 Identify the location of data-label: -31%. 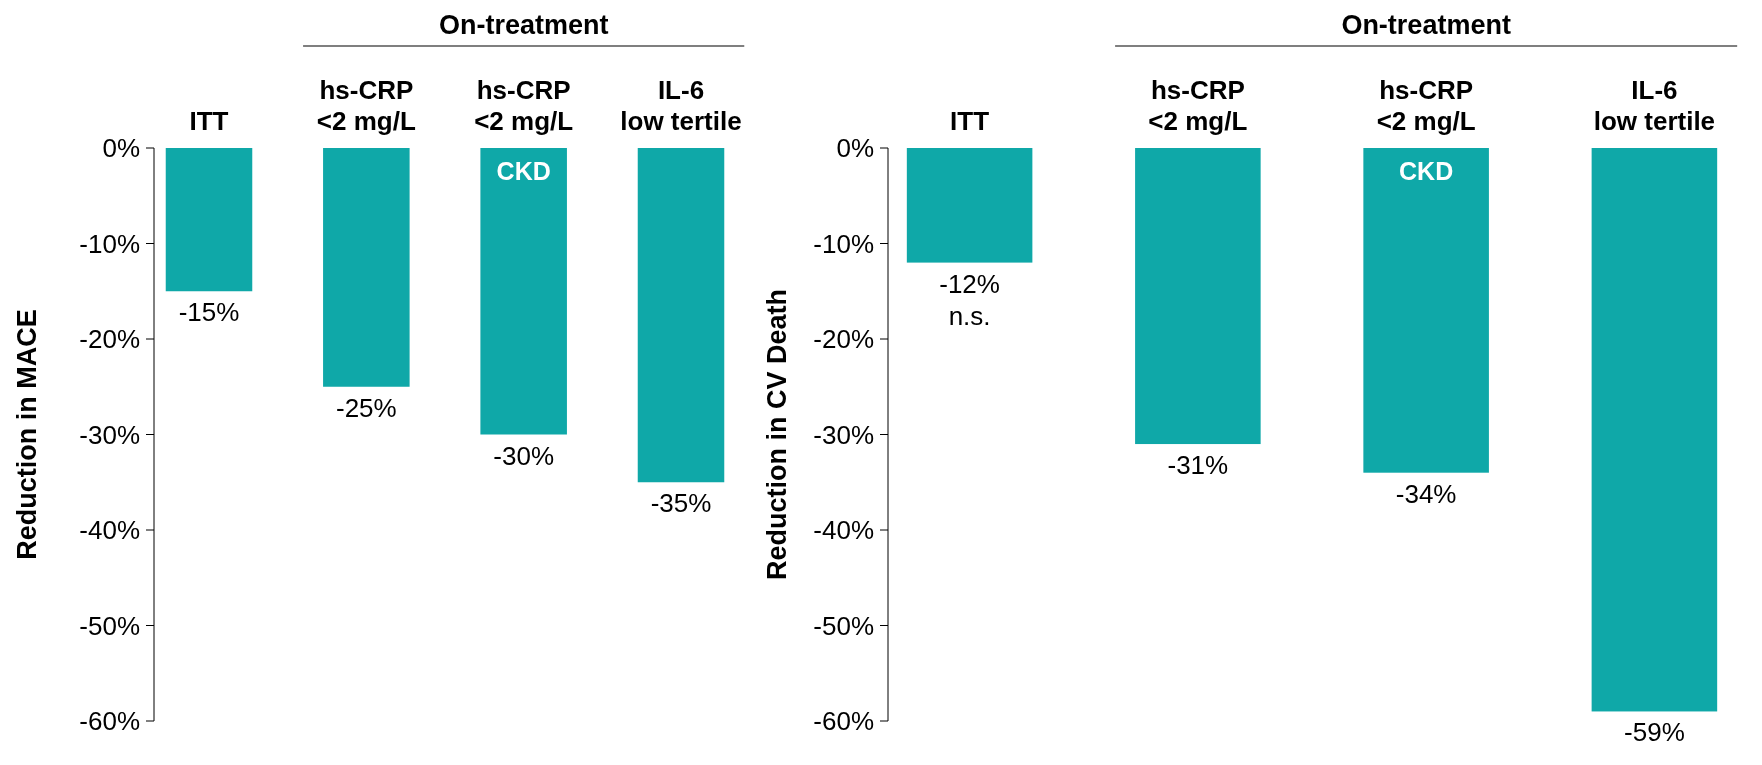
(1198, 465).